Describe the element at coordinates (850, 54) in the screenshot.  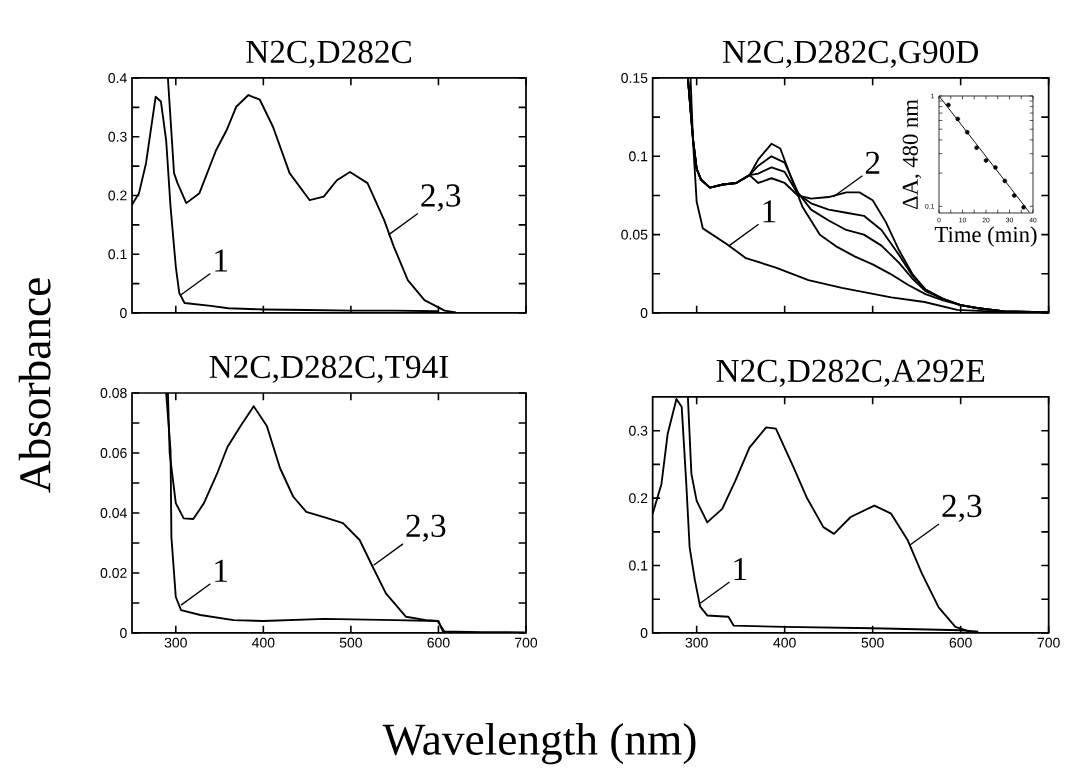
I see `chart-title: N2C,D282C,G90D` at that location.